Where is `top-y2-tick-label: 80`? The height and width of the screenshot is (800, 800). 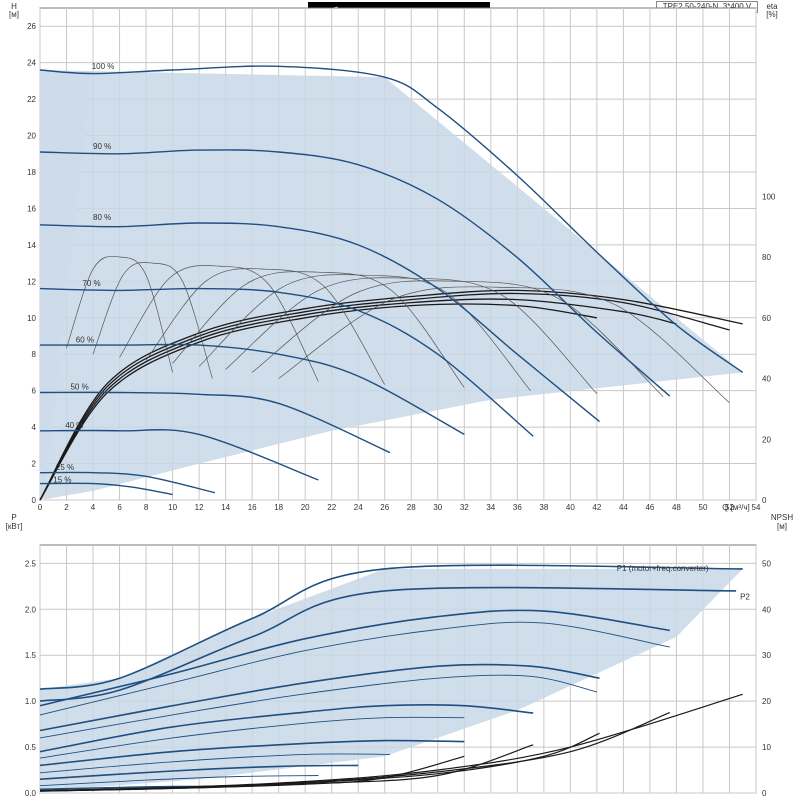
top-y2-tick-label: 80 is located at coordinates (766, 257).